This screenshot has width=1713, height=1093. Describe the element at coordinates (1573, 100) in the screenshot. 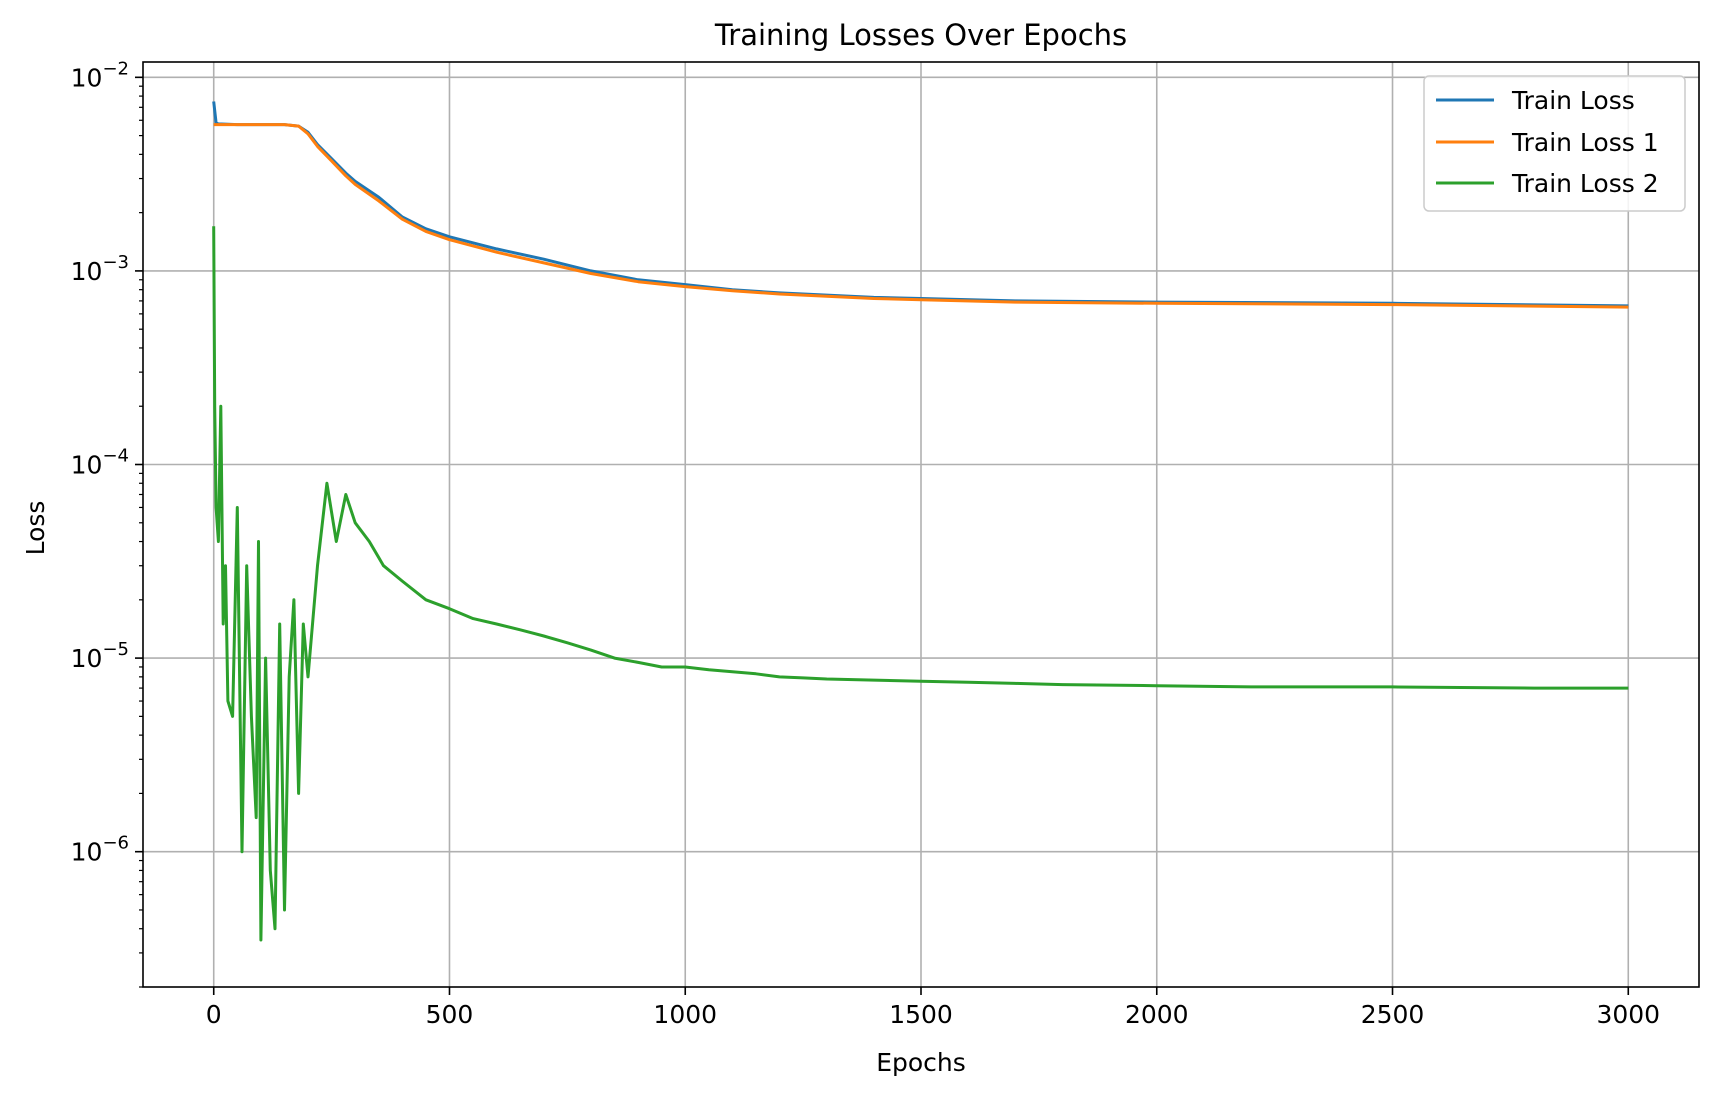

I see `legend-label-train-loss: Train Loss` at that location.